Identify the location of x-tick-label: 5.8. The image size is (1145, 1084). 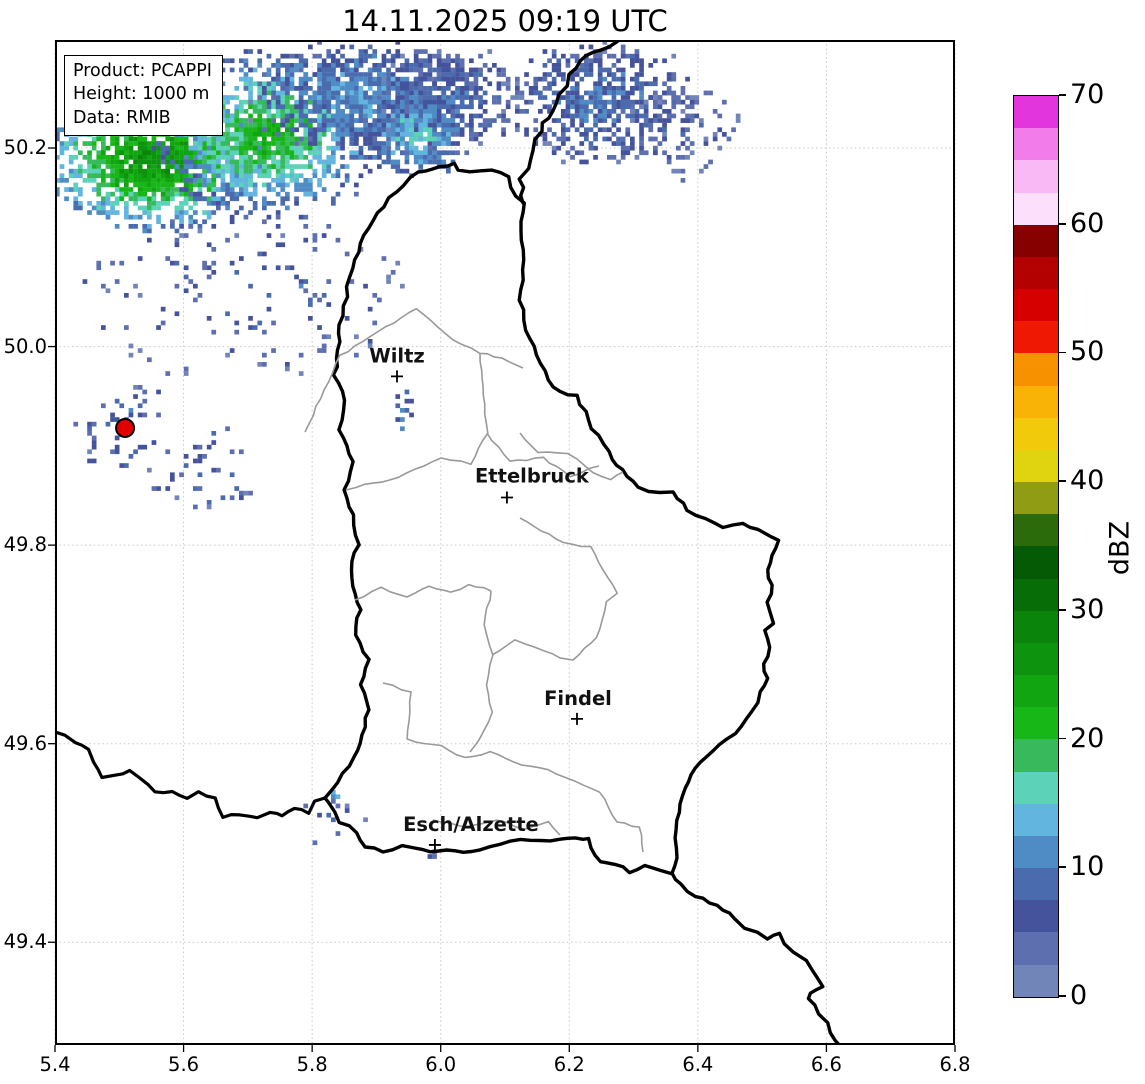
(312, 1064).